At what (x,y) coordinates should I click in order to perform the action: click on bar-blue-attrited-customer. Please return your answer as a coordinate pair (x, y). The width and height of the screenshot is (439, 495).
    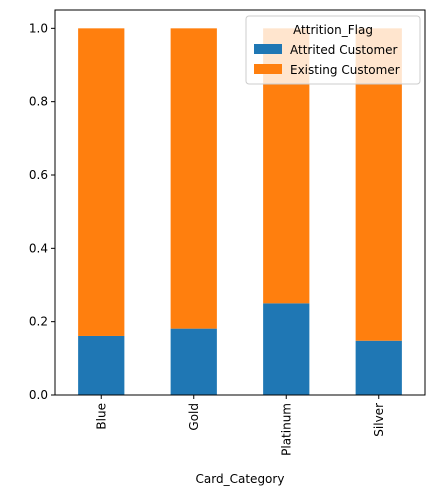
    Looking at the image, I should click on (101, 365).